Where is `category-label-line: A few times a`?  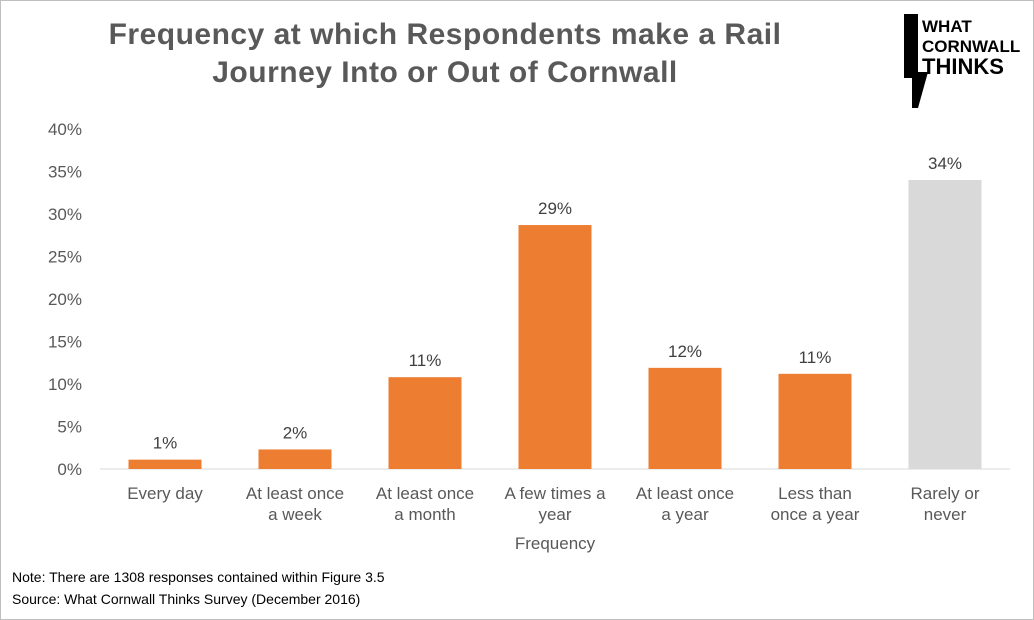
category-label-line: A few times a is located at coordinates (555, 493).